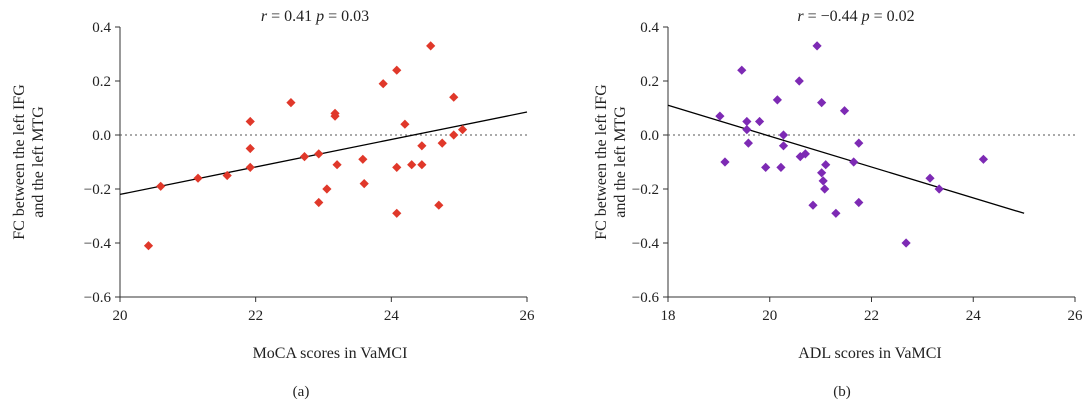 The width and height of the screenshot is (1089, 404). Describe the element at coordinates (645, 190) in the screenshot. I see `y-tick-label-b: −0.2` at that location.